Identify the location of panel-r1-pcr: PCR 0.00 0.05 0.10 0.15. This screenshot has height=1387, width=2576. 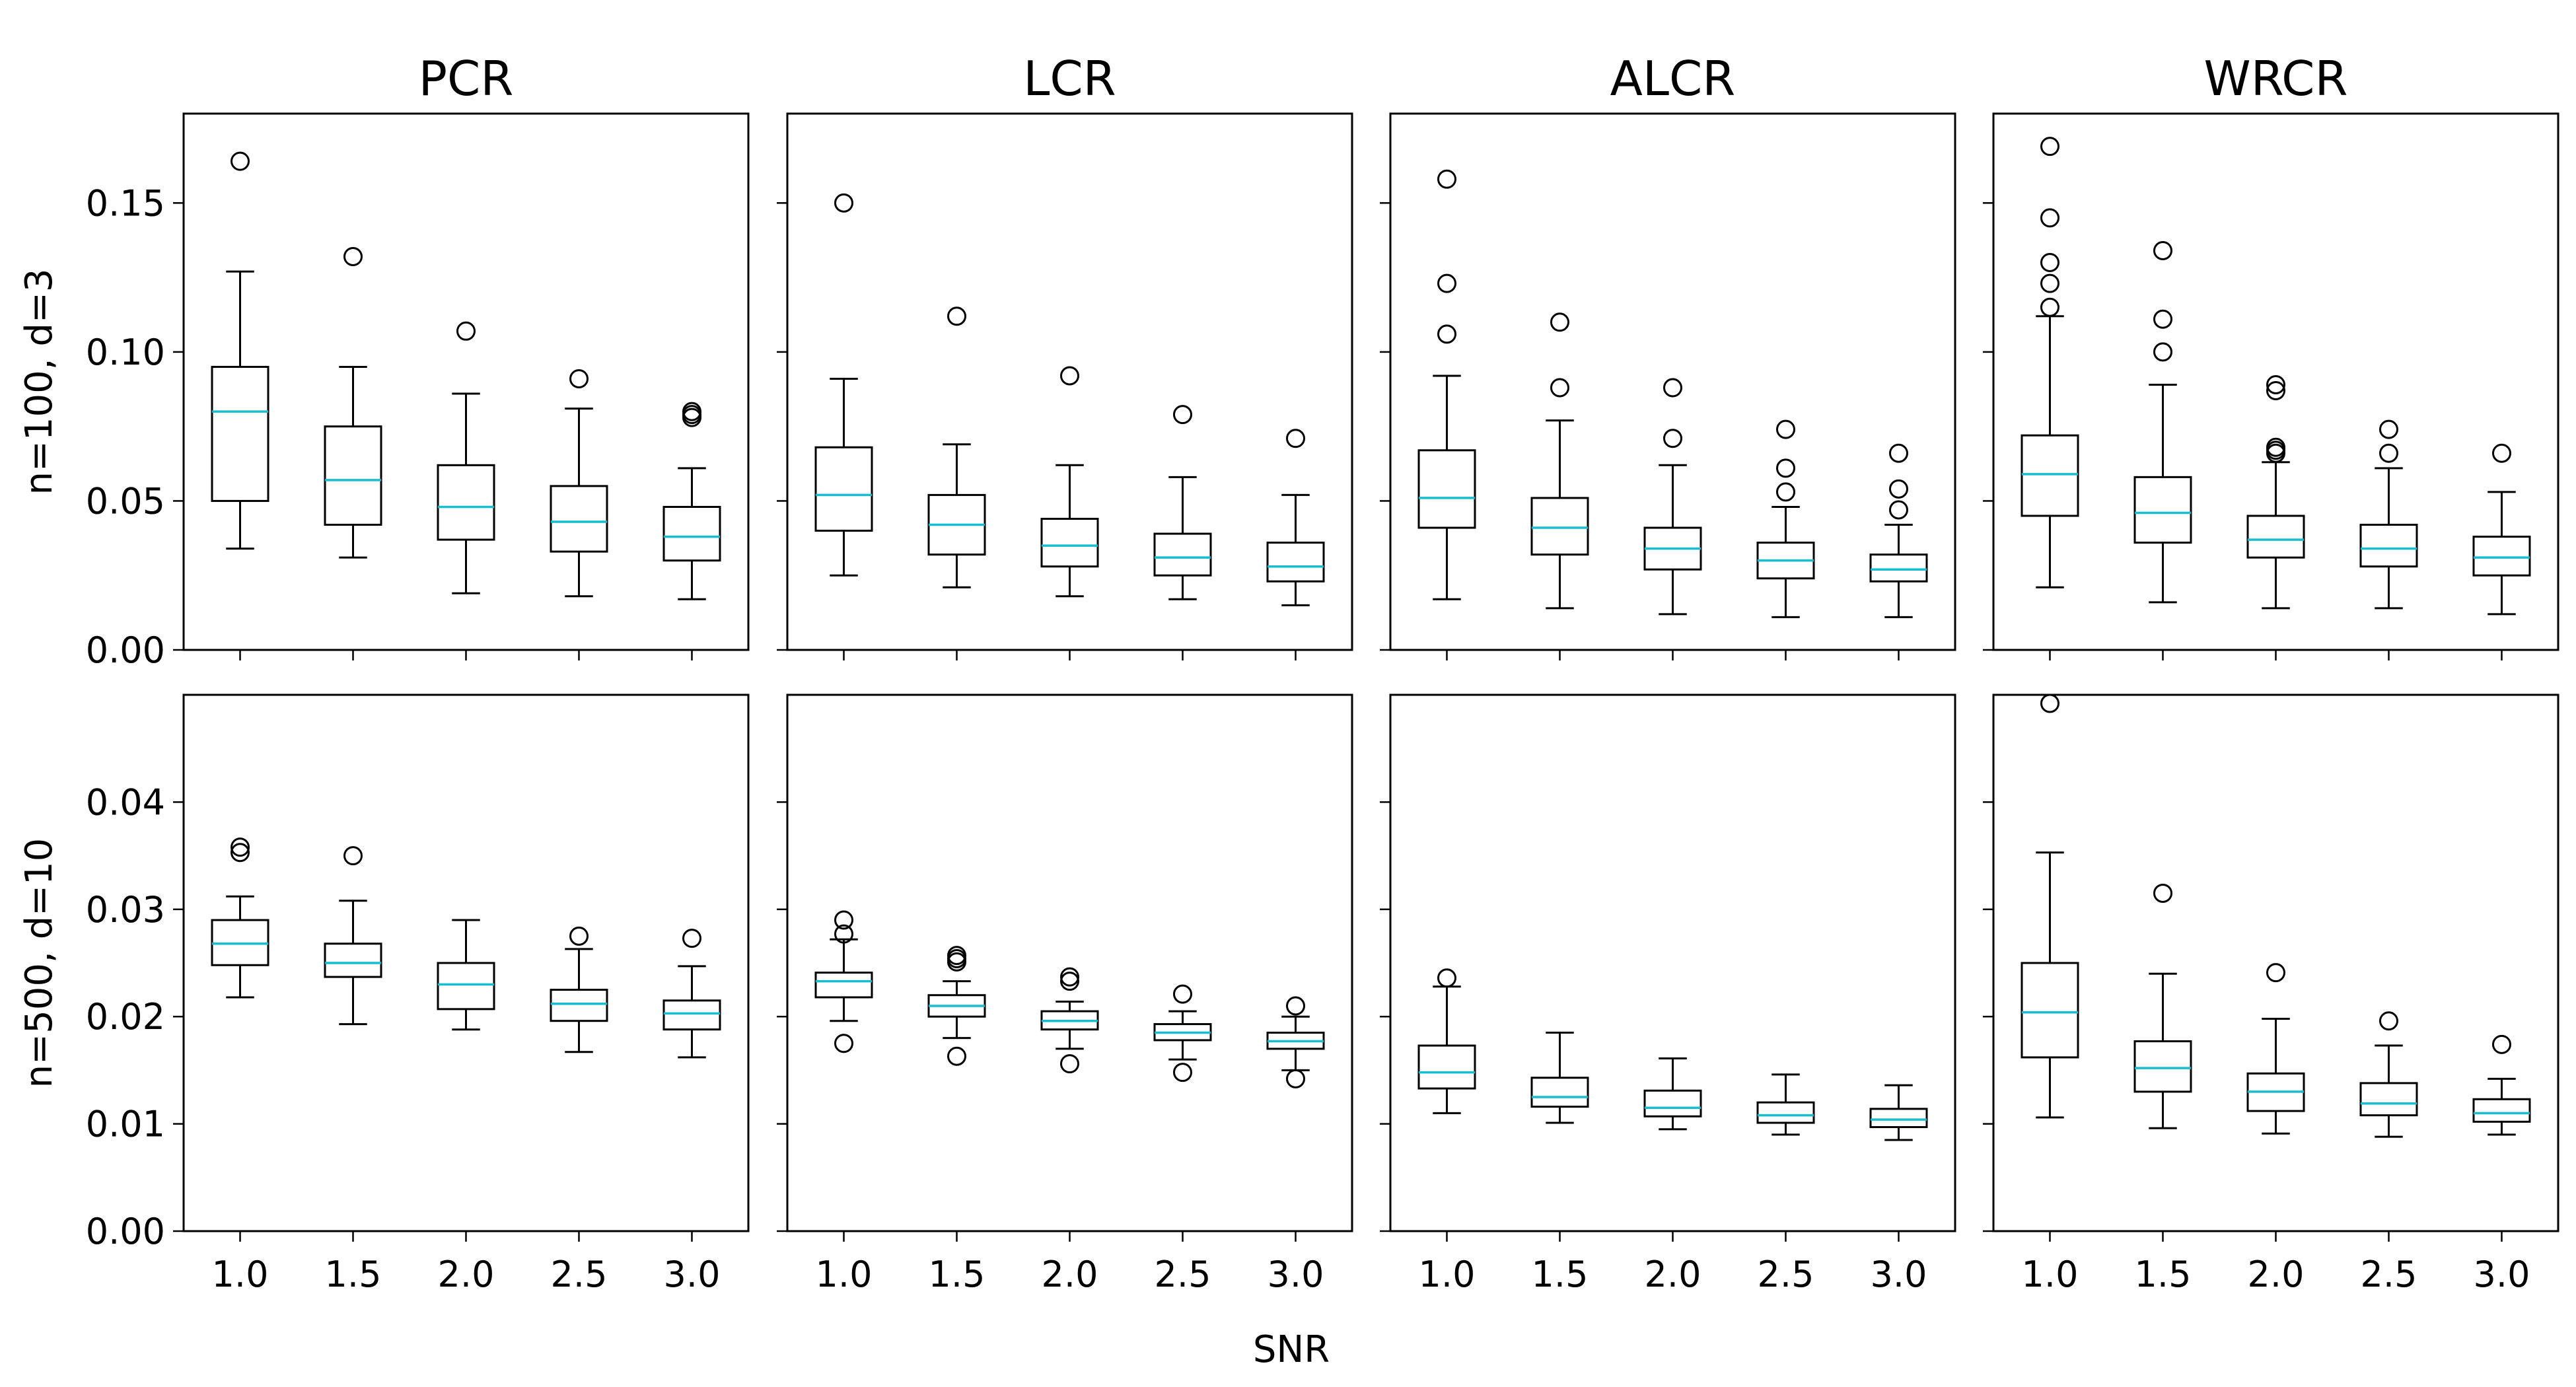
(418, 361).